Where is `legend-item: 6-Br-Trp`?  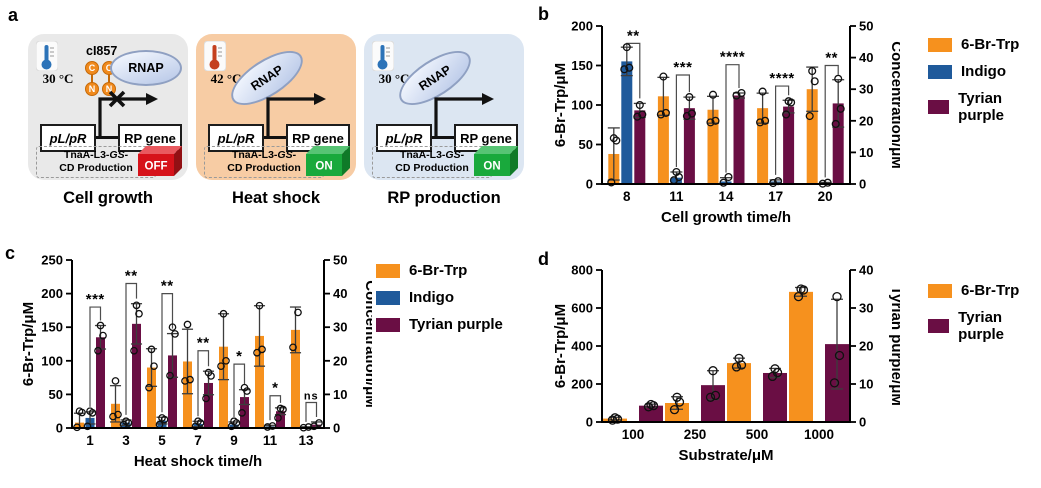 legend-item: 6-Br-Trp is located at coordinates (984, 290).